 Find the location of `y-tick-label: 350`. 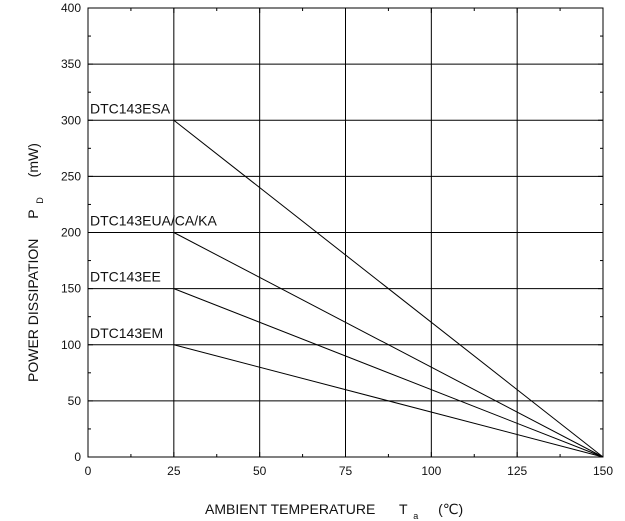

y-tick-label: 350 is located at coordinates (71, 64).